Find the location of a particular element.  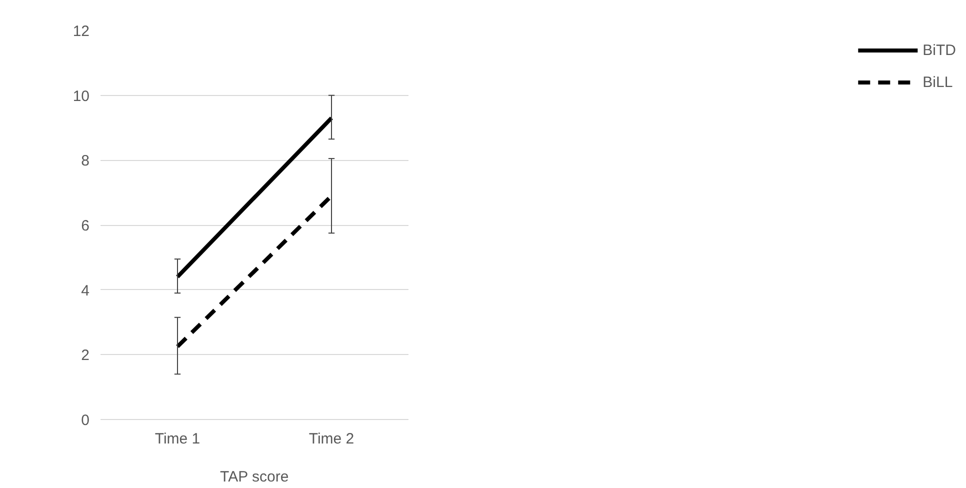

y-tick-label: 2 is located at coordinates (85, 355).